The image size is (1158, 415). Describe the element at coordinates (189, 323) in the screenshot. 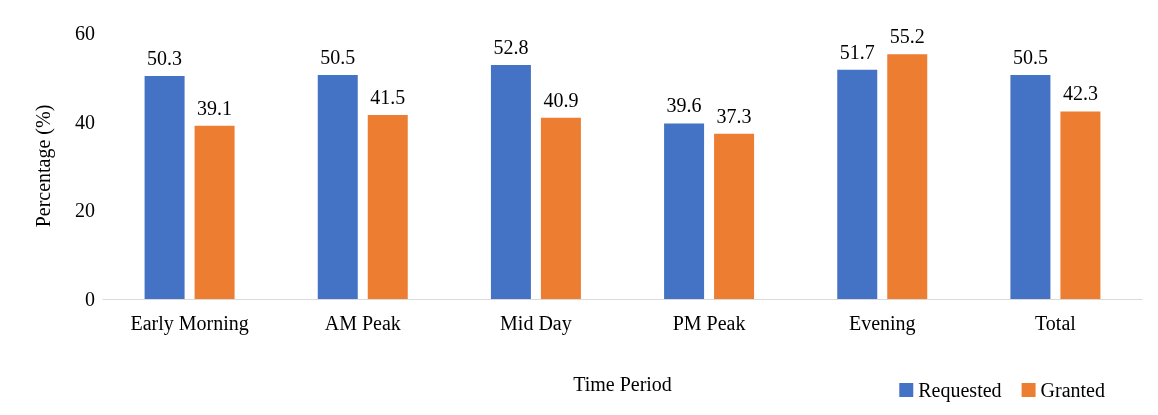

I see `x-tick-label: Early Morning` at that location.